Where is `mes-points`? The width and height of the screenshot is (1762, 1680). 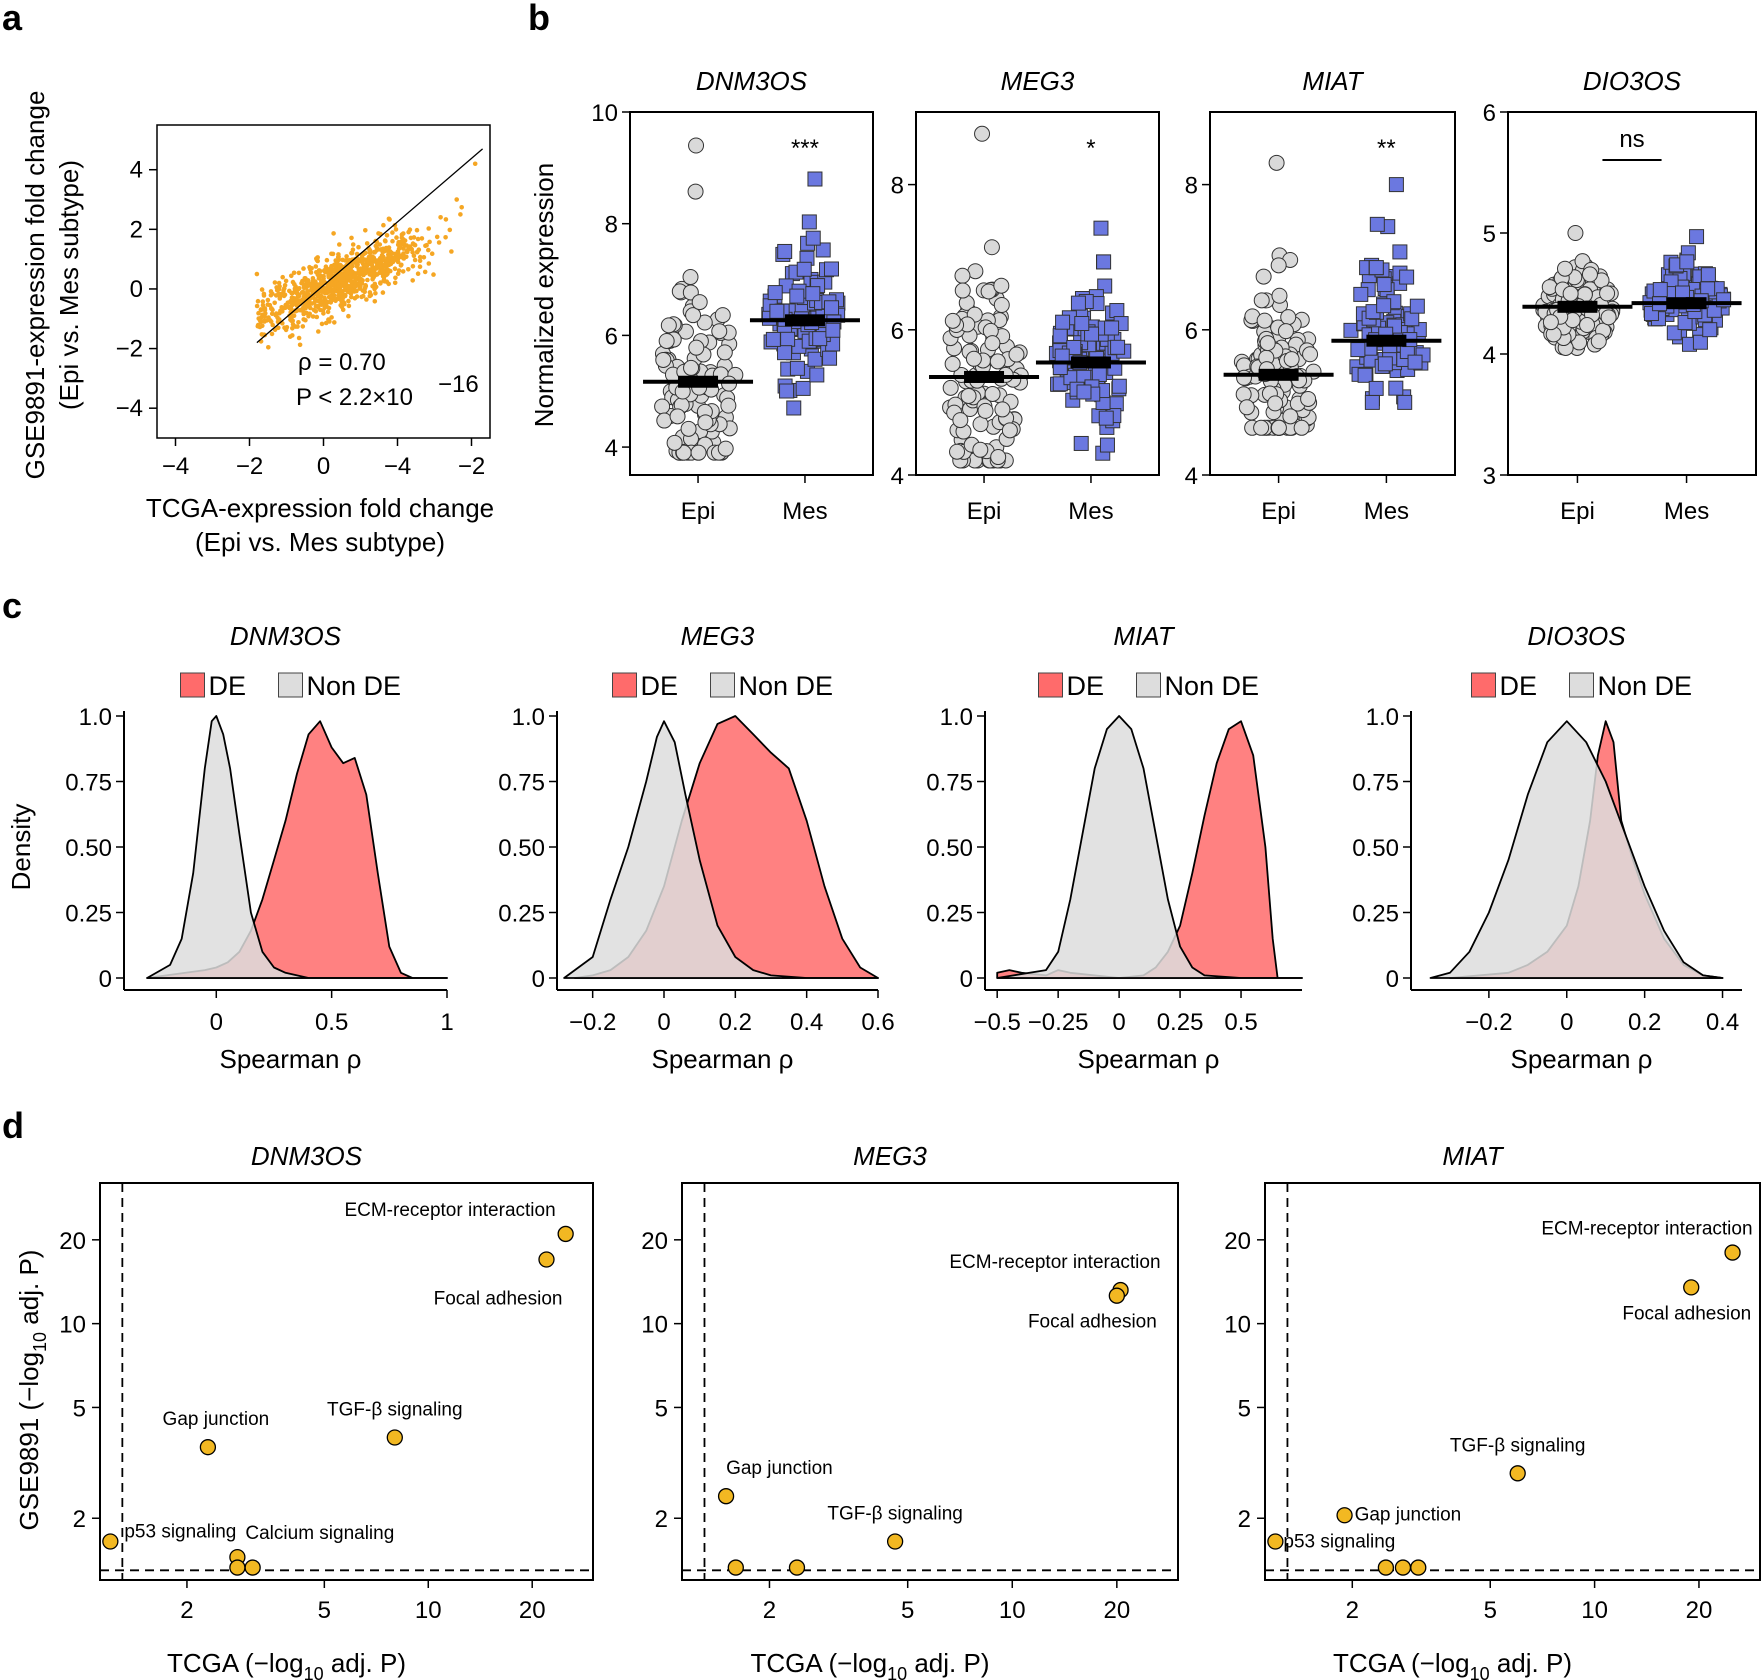
mes-points is located at coordinates (1687, 290).